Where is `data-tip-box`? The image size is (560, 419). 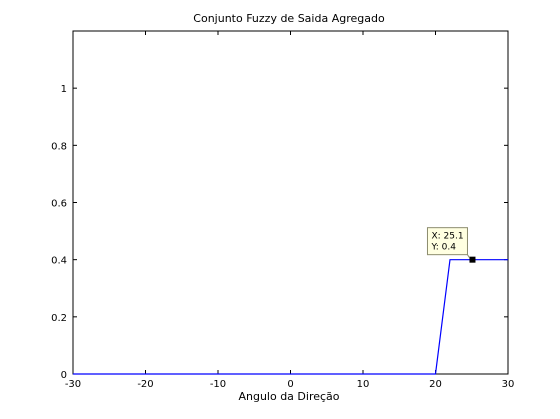 data-tip-box is located at coordinates (447, 241).